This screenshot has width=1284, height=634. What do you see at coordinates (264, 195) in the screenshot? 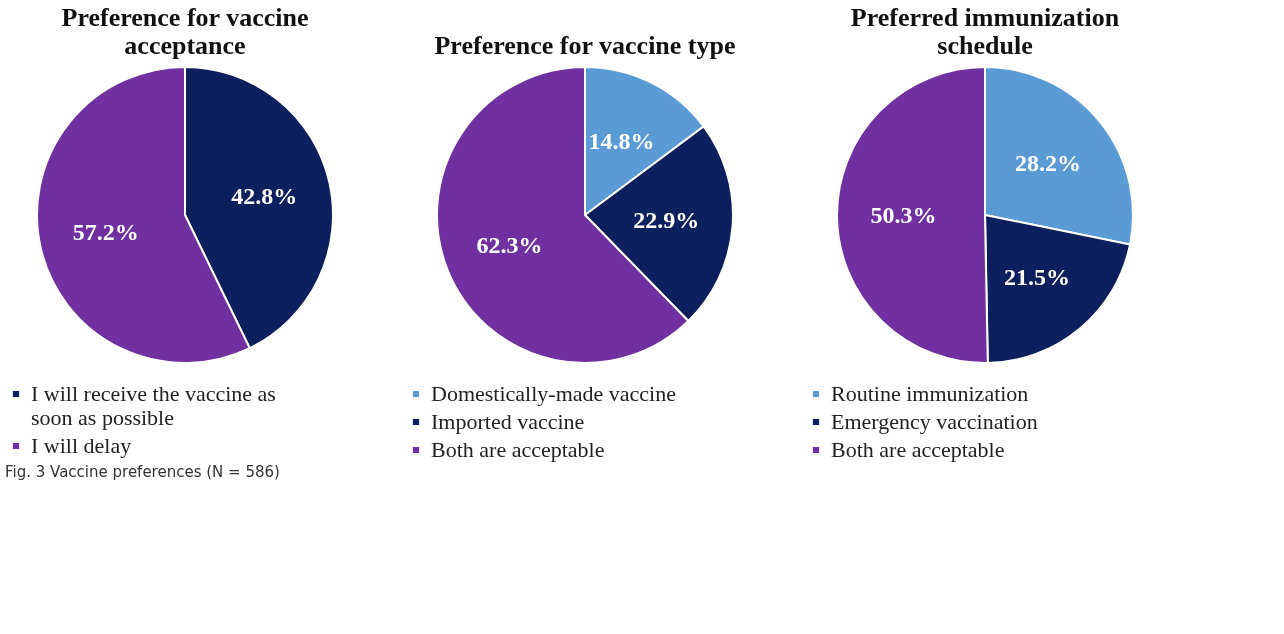
I see `data-label: 42.8%` at bounding box center [264, 195].